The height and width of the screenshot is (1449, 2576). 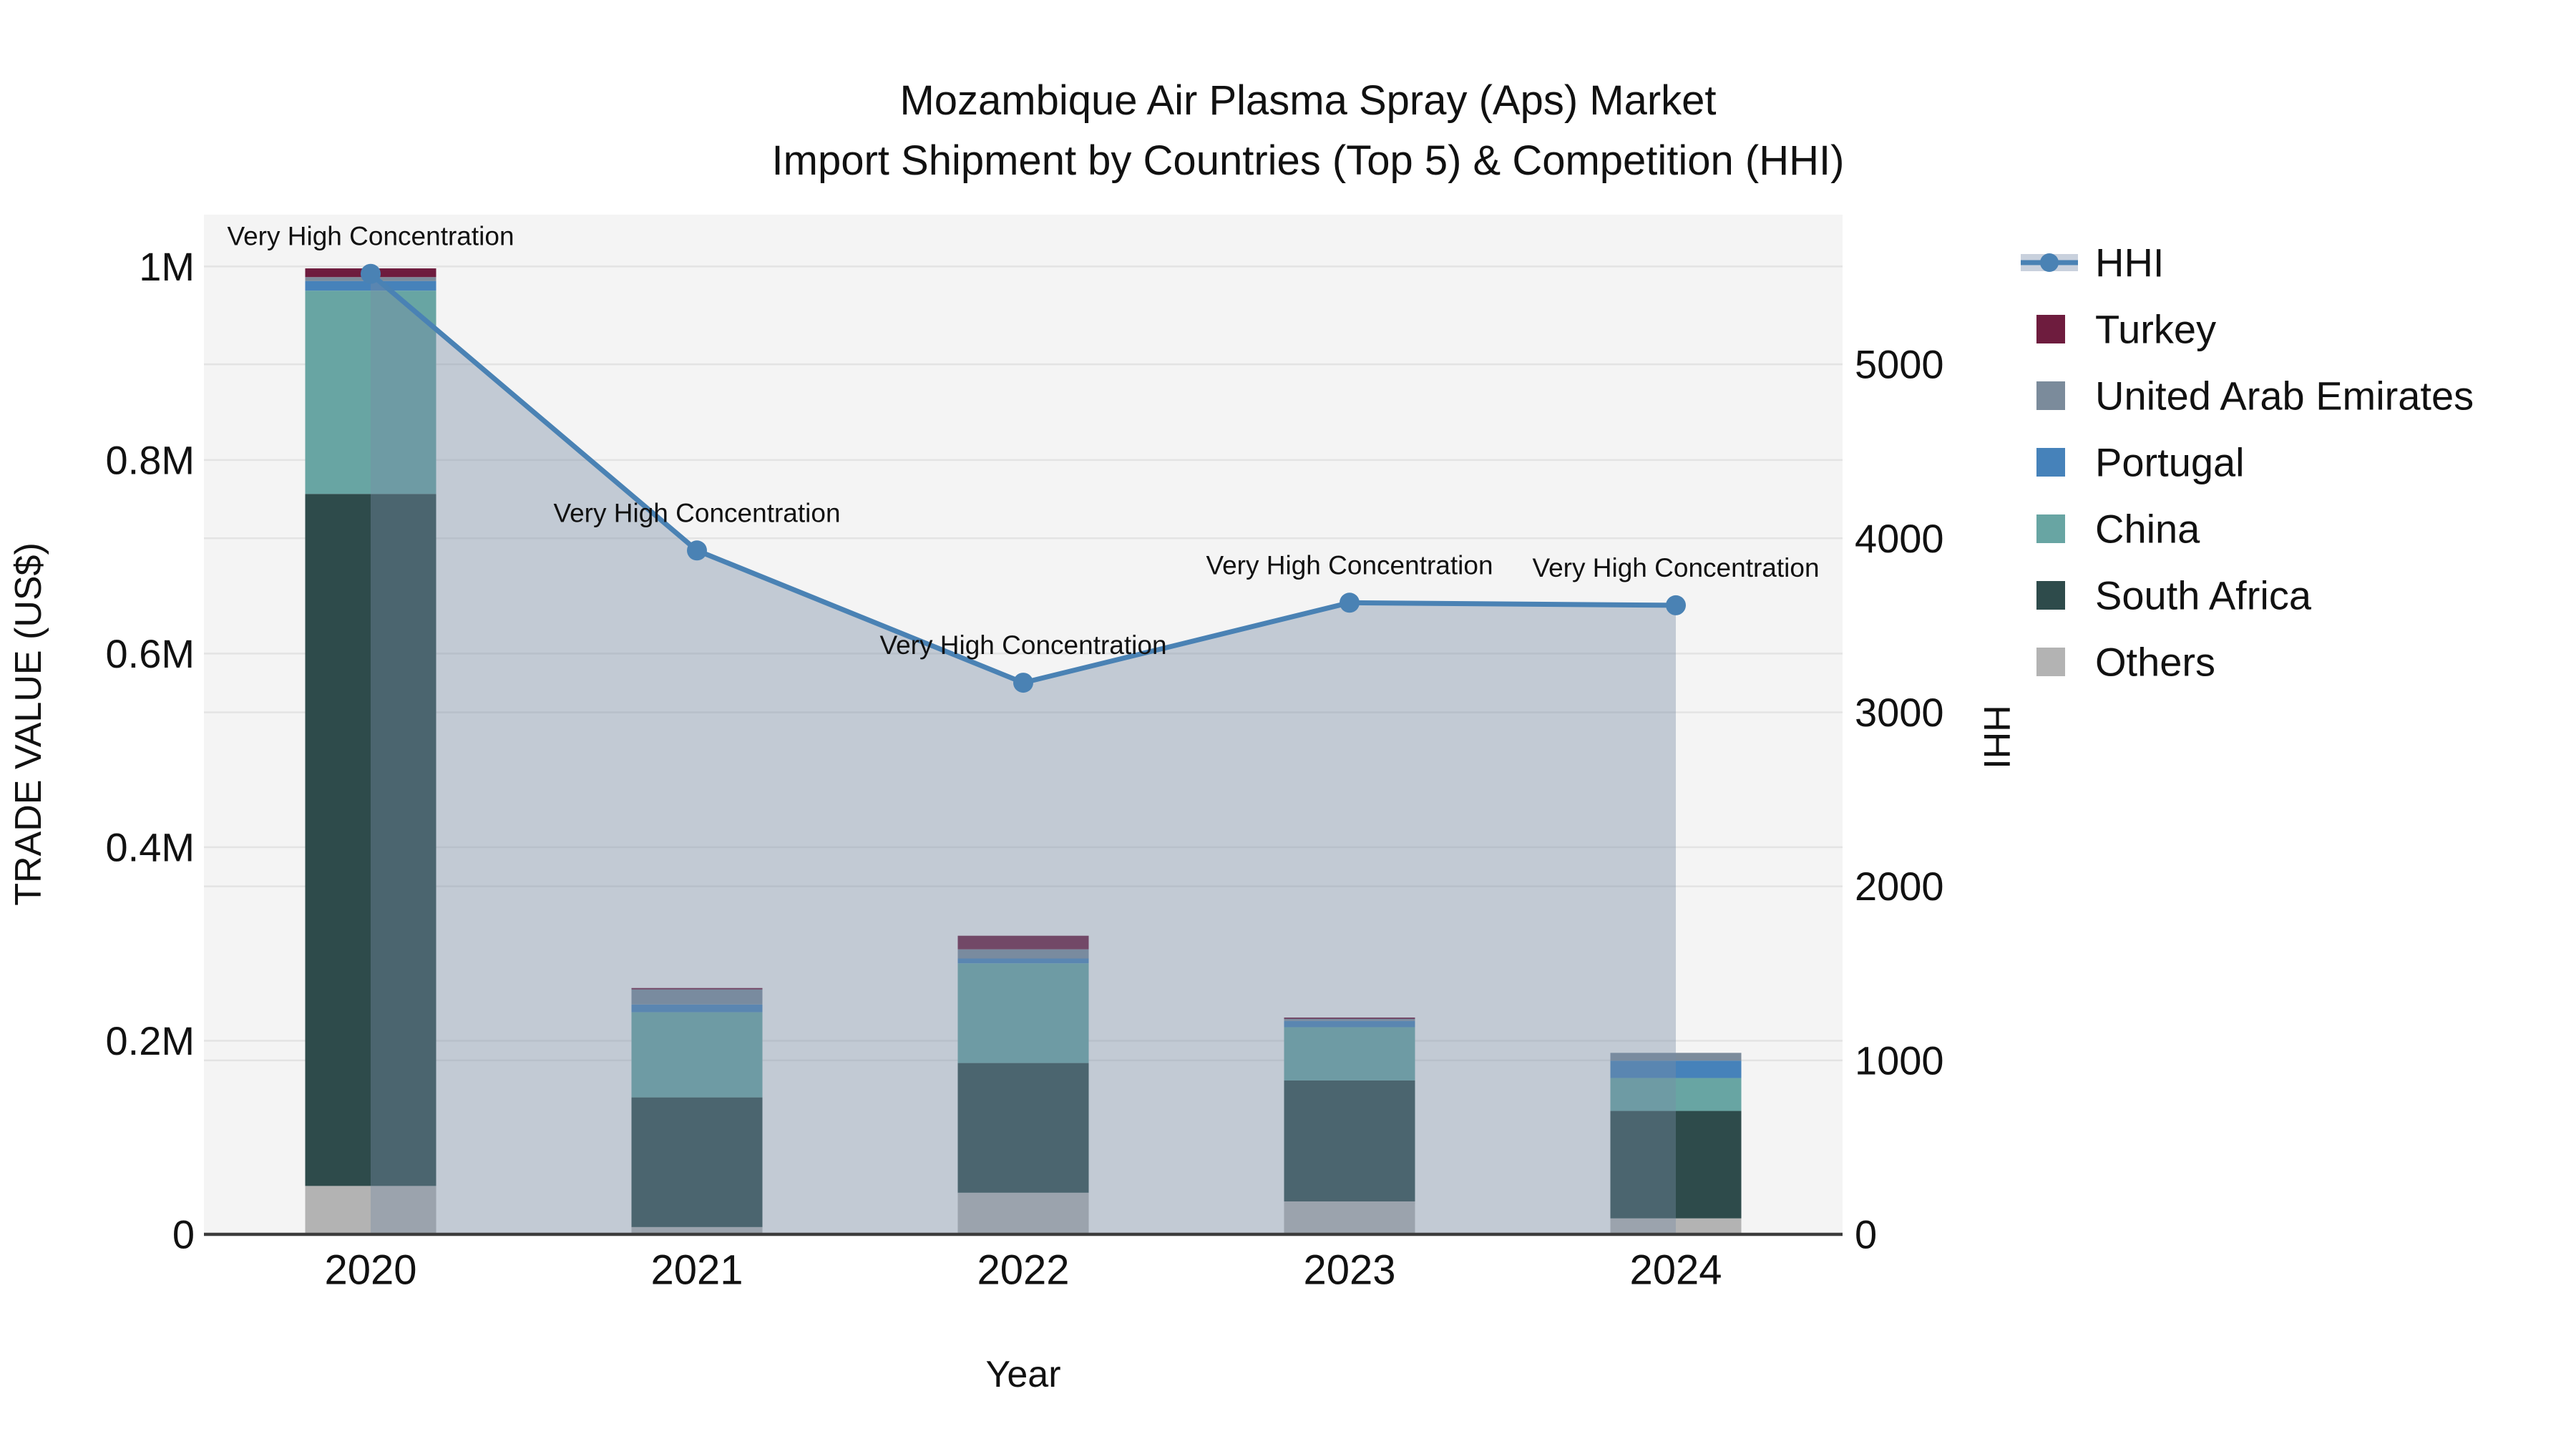 I want to click on bar-segment-others-2024, so click(x=1676, y=1226).